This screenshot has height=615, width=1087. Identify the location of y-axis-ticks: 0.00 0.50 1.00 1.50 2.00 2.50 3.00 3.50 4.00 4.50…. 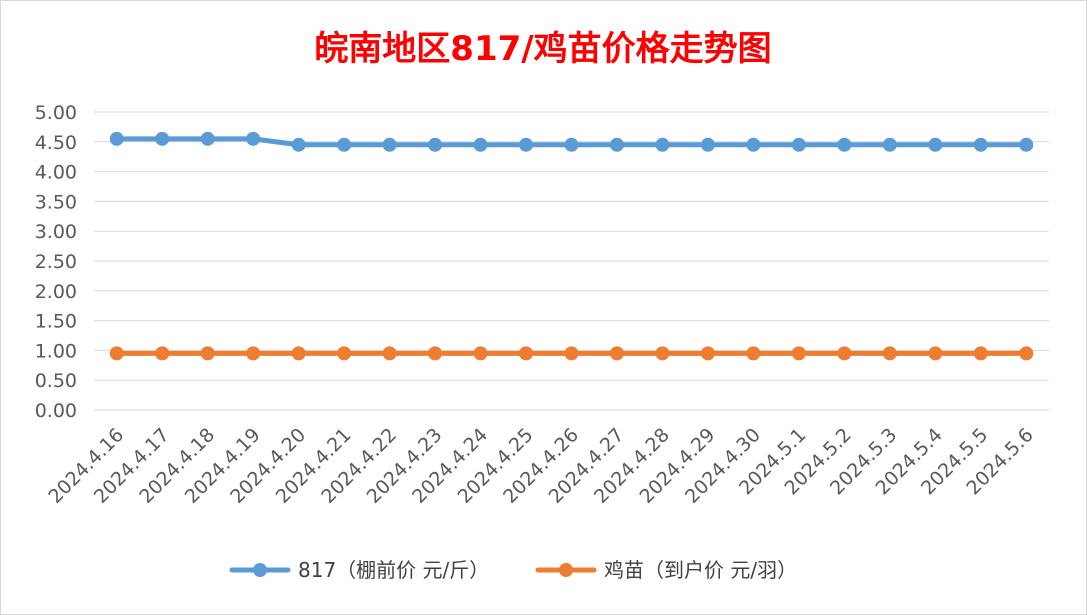
(56, 262).